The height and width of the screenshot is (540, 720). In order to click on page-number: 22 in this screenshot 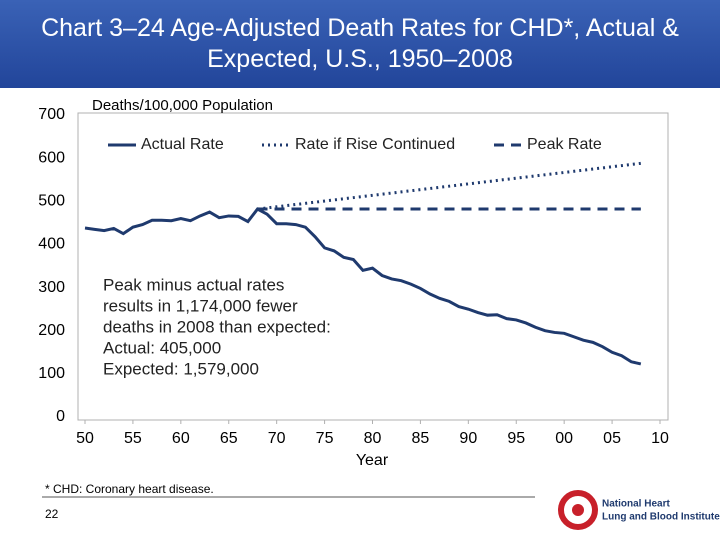, I will do `click(52, 514)`.